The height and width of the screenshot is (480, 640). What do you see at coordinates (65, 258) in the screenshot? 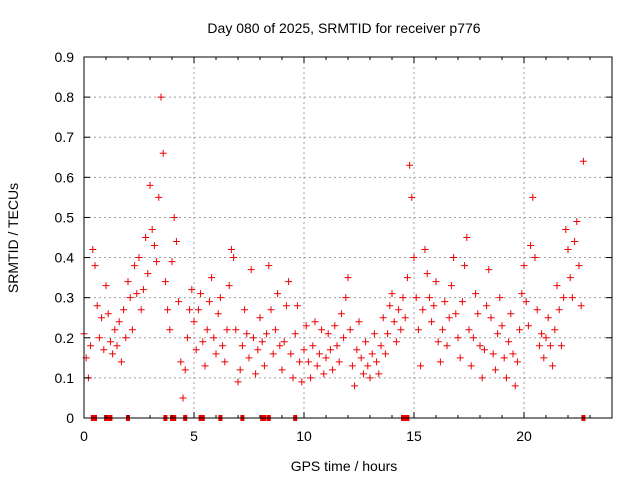
I see `y-tick-label: 0.4` at bounding box center [65, 258].